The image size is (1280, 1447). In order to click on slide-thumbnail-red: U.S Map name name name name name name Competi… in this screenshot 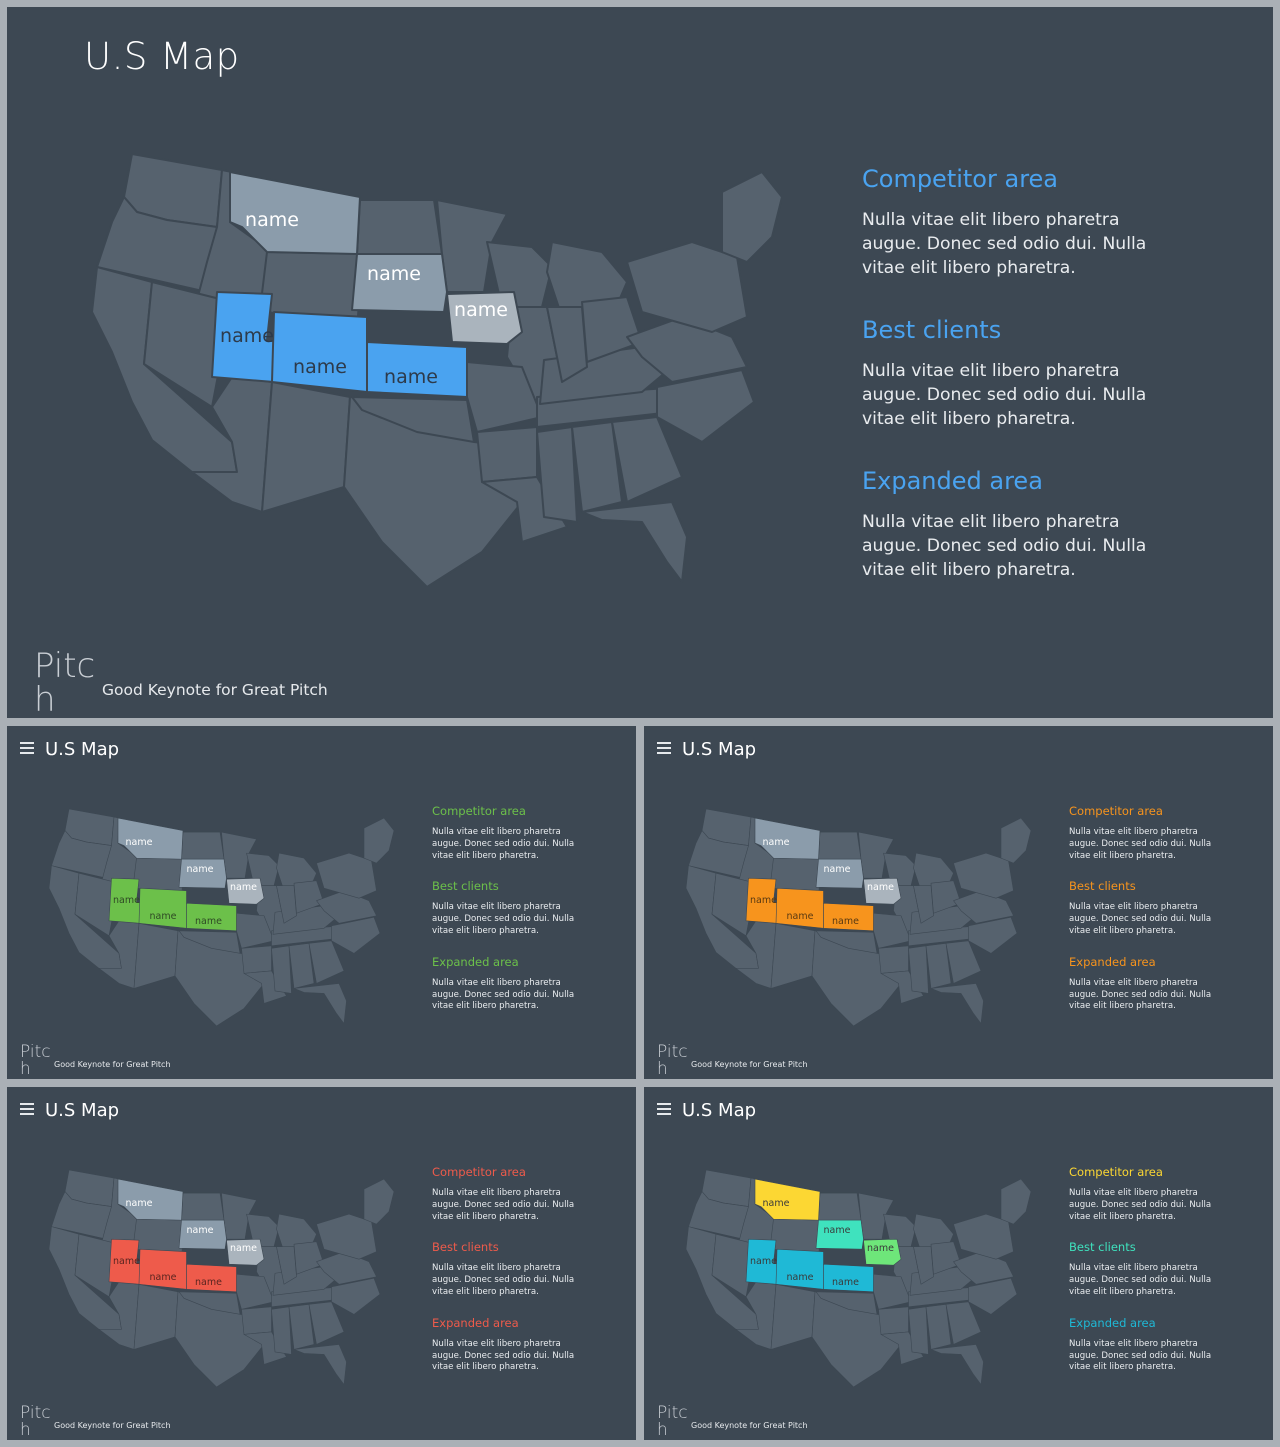, I will do `click(321, 1263)`.